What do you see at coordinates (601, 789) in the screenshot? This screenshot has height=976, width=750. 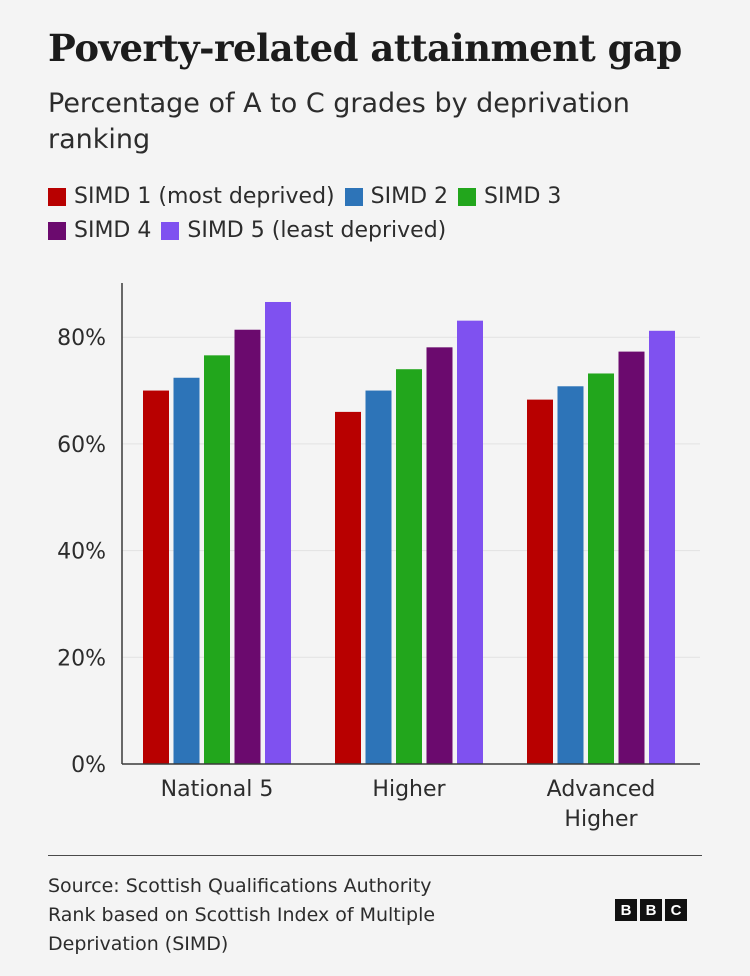 I see `x-category-label-advanced-higher-line1: Advanced` at bounding box center [601, 789].